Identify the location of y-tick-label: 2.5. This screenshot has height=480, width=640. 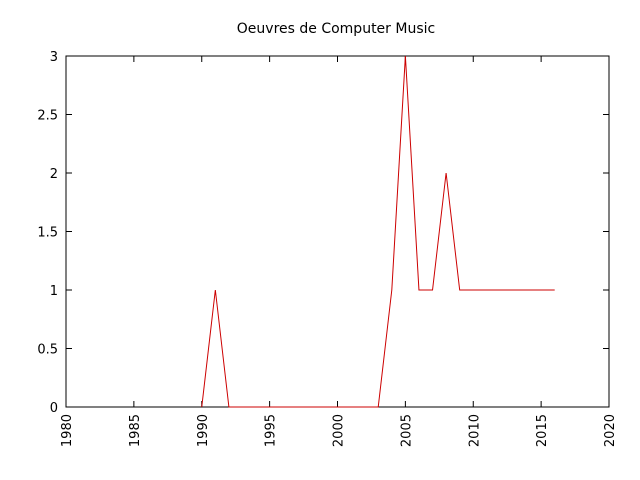
(47, 116).